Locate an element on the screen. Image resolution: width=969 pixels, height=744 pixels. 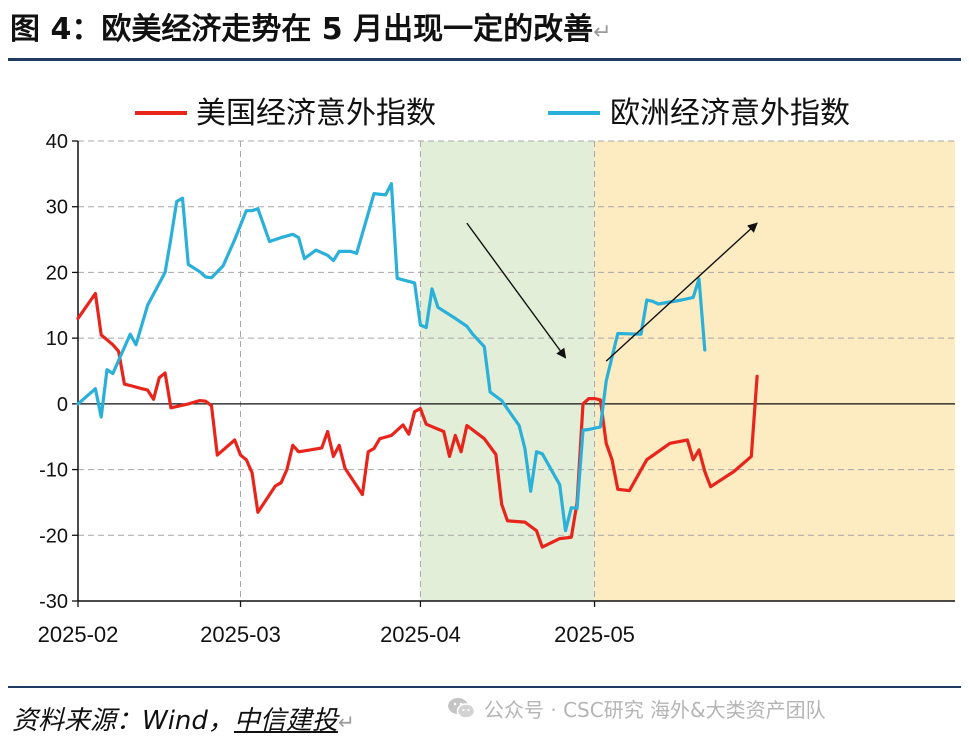
page-title: 图 4：欧美经济走势在 5 月出现一定的改善↵ is located at coordinates (311, 30).